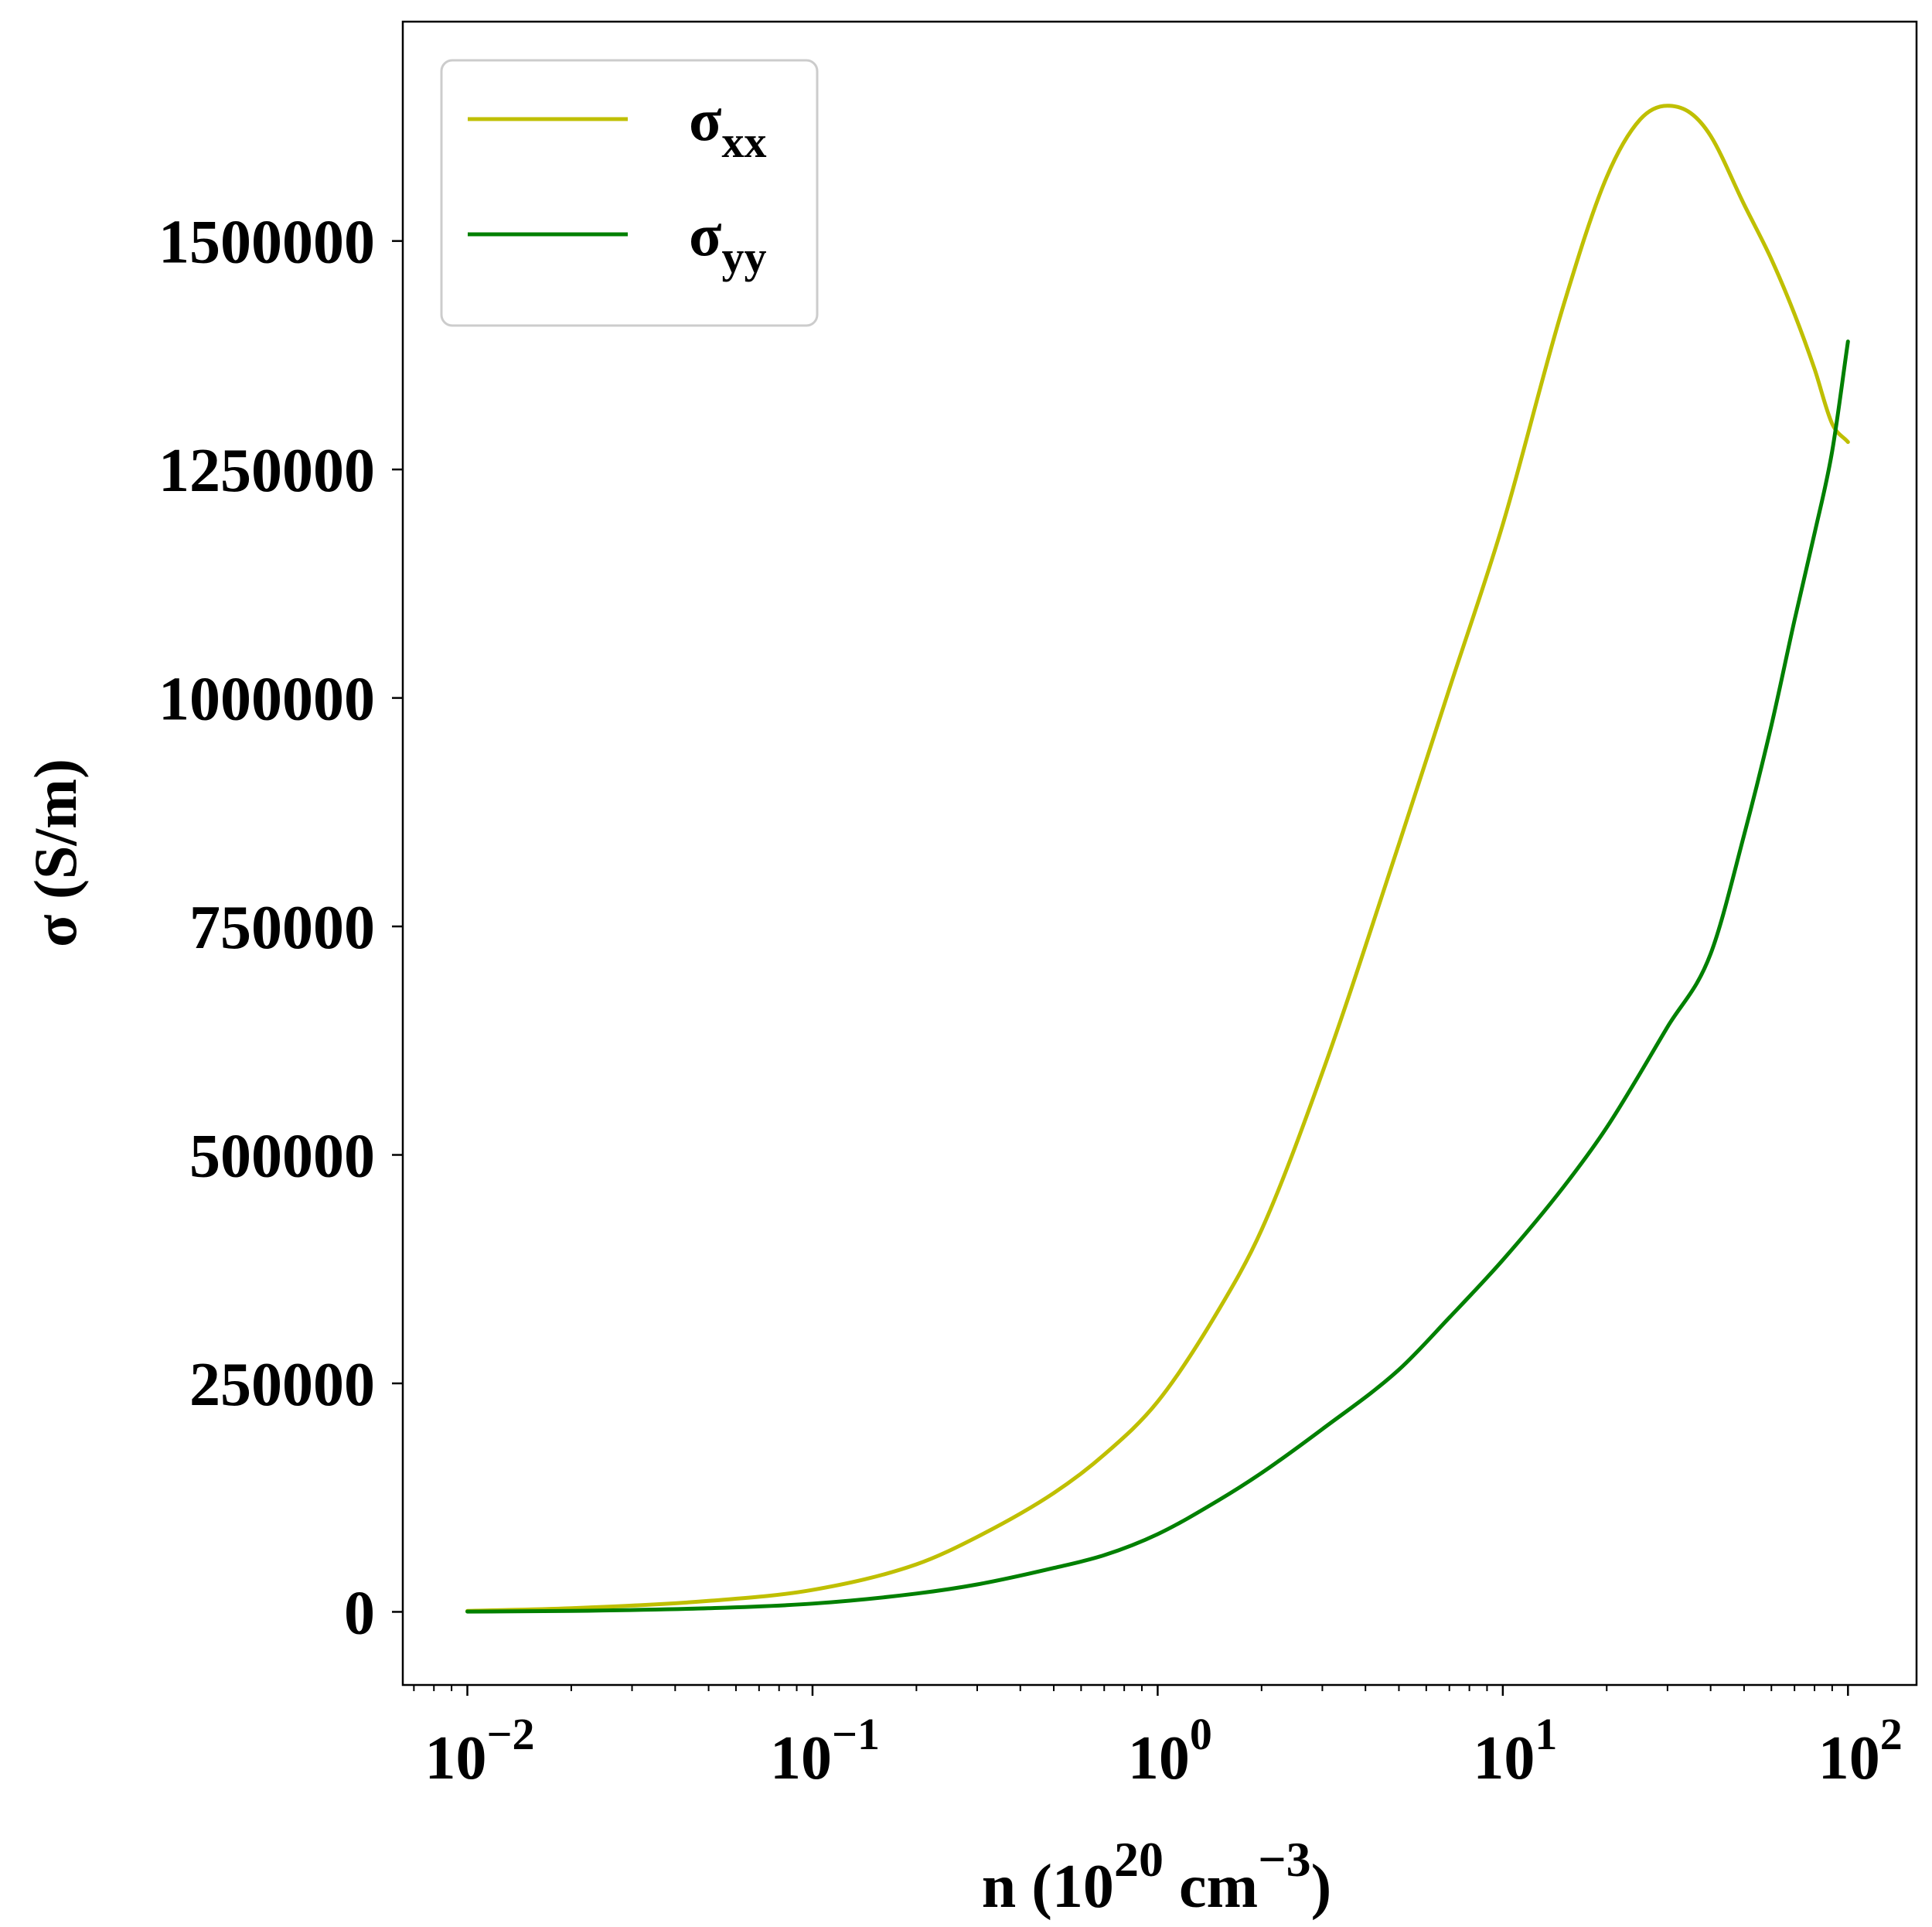  I want to click on legend-label-sigma-yy-main: σ, so click(705, 234).